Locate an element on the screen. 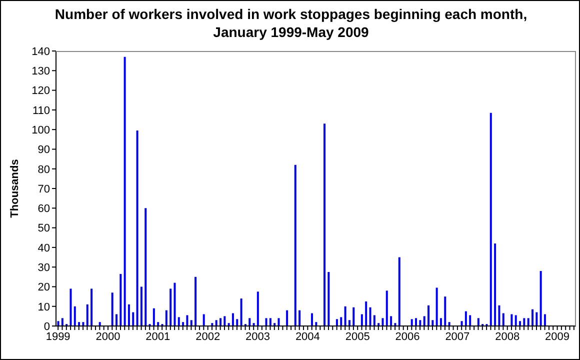 Image resolution: width=580 pixels, height=360 pixels. y-tick-label: 130 is located at coordinates (41, 72).